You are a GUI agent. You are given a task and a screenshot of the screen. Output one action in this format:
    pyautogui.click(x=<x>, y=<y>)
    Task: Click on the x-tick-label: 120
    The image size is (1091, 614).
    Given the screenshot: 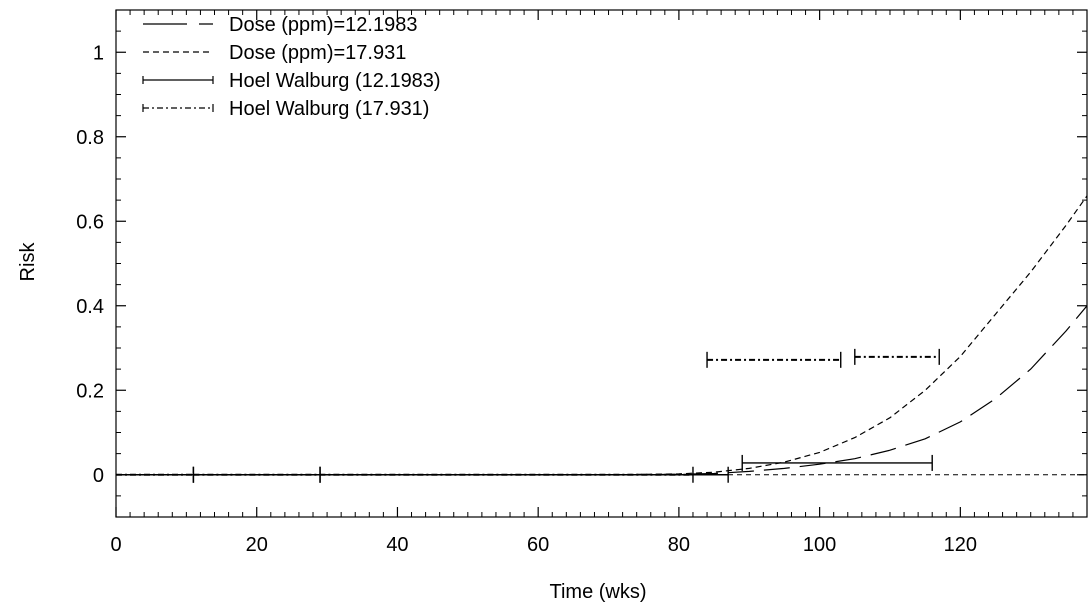 What is the action you would take?
    pyautogui.click(x=960, y=545)
    